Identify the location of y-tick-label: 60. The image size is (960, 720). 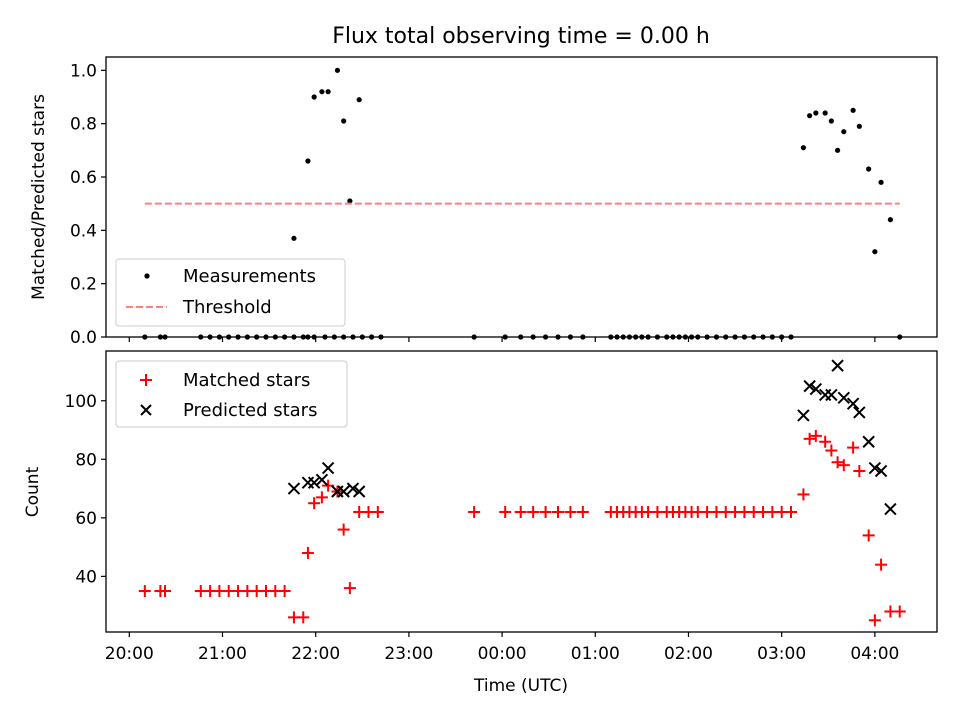
(86, 519).